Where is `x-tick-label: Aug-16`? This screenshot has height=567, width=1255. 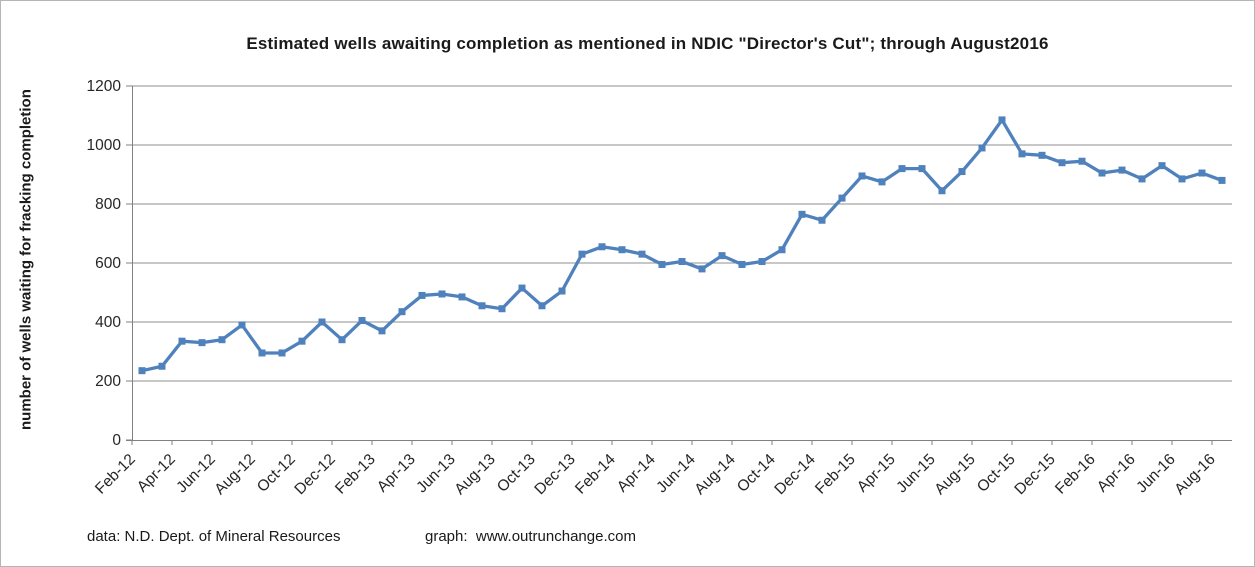
x-tick-label: Aug-16 is located at coordinates (1194, 474).